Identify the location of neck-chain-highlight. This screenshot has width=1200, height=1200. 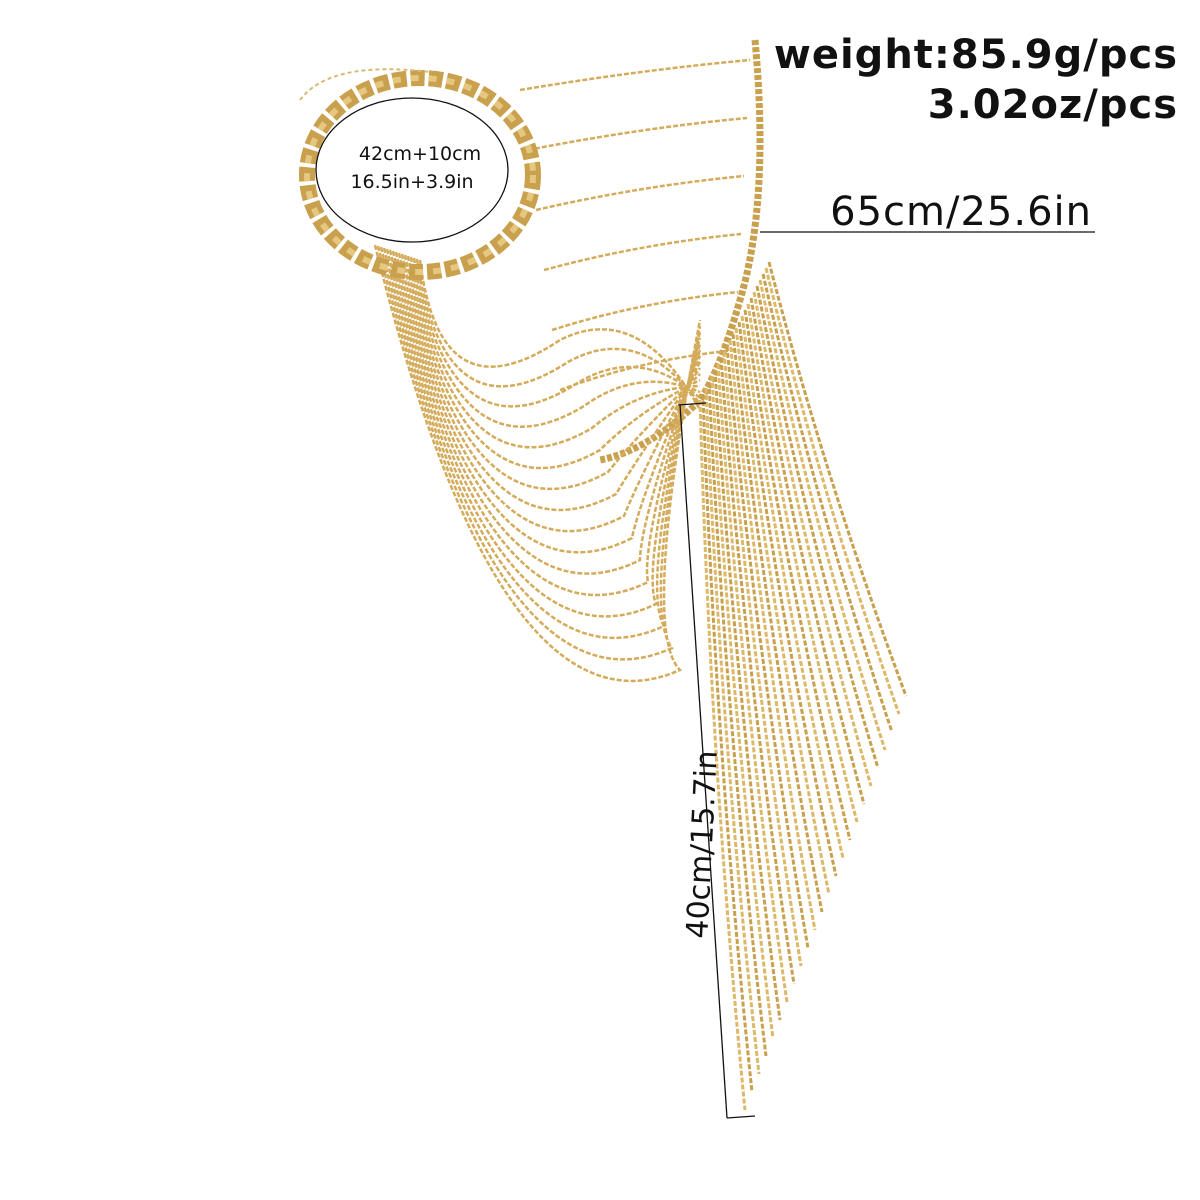
(420, 175).